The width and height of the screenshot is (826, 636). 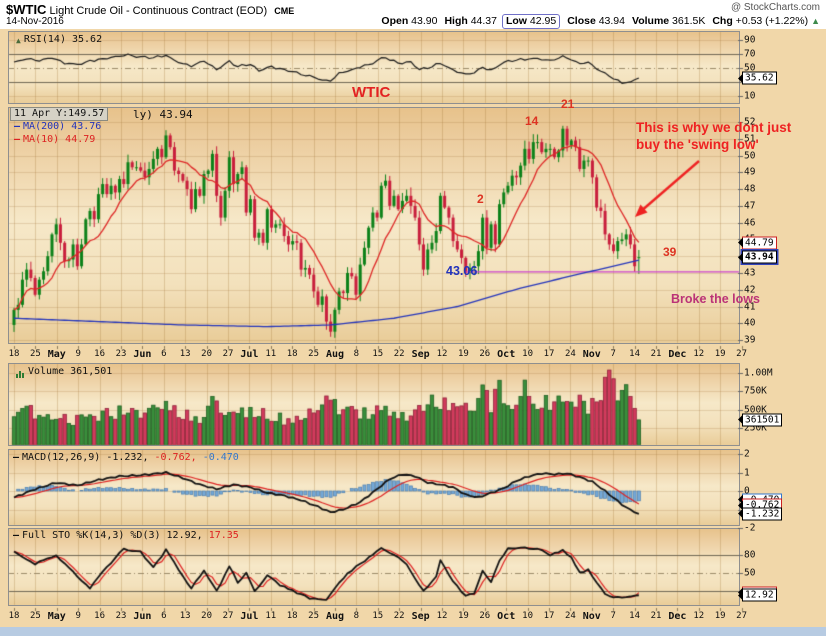 I want to click on date-tick-jul-row1: Jul, so click(x=249, y=616).